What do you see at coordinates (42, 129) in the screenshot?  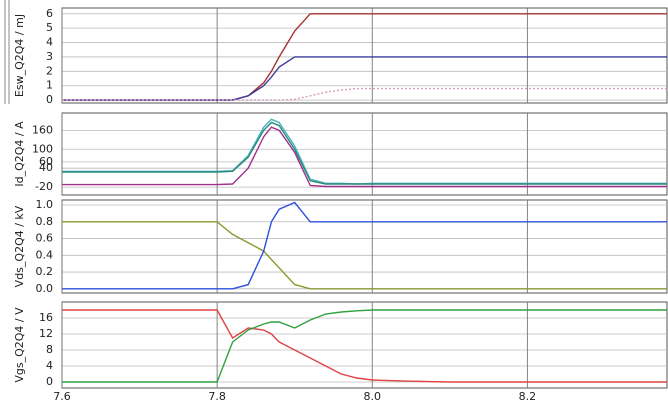 I see `y-tick-label: 160` at bounding box center [42, 129].